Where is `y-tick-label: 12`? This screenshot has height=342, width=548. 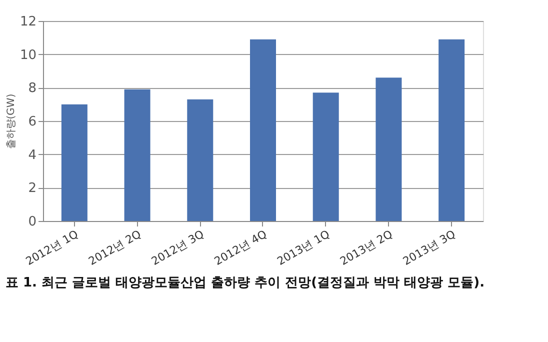 y-tick-label: 12 is located at coordinates (28, 22).